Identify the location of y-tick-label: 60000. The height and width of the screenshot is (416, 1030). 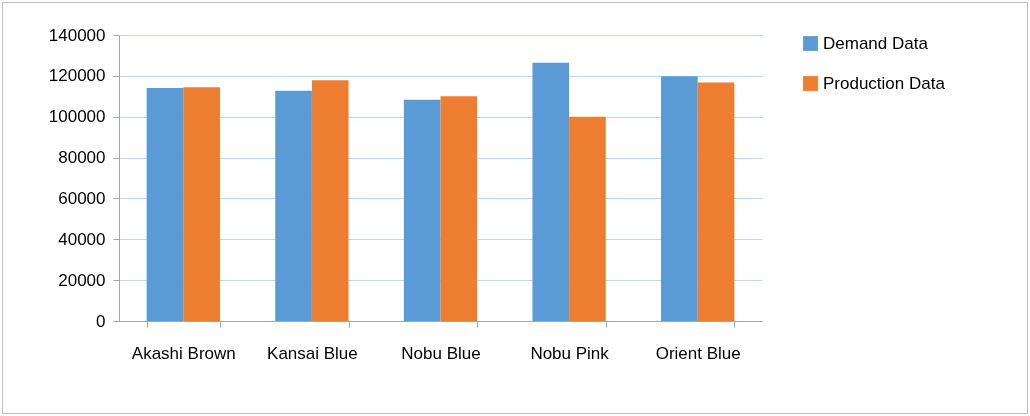
(82, 198).